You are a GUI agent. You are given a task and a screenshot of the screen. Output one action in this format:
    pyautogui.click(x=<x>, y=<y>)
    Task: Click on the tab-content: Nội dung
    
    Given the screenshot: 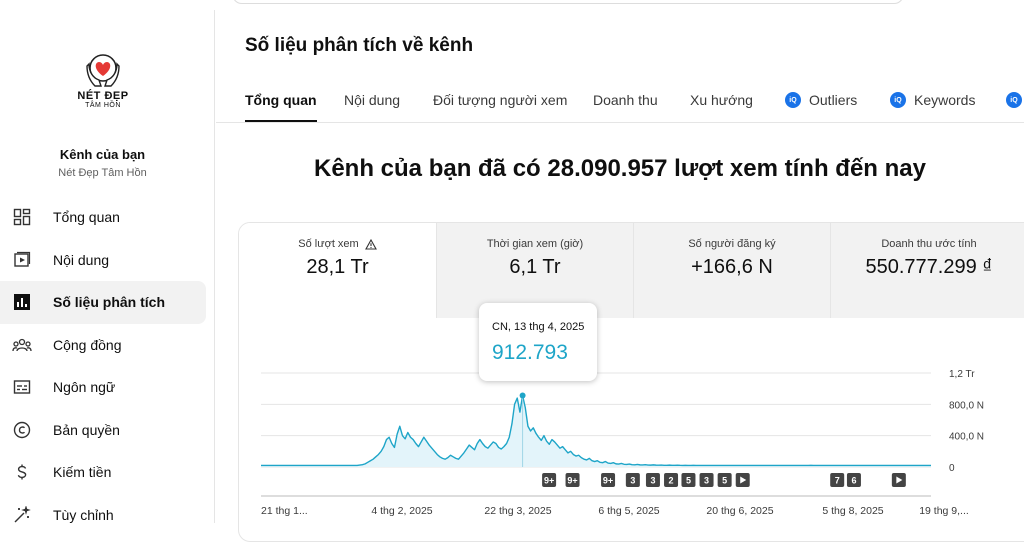 What is the action you would take?
    pyautogui.click(x=372, y=100)
    